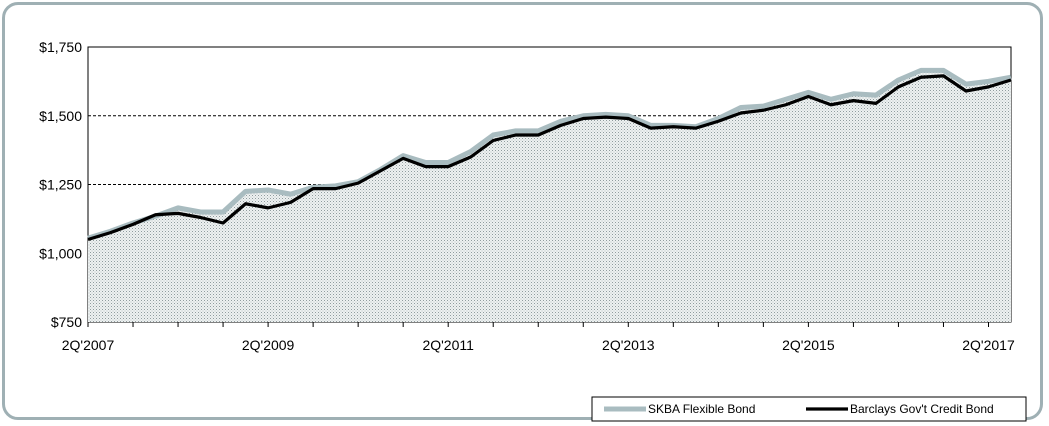 The height and width of the screenshot is (426, 1049). Describe the element at coordinates (60, 185) in the screenshot. I see `y-tick-label: $1,250` at that location.